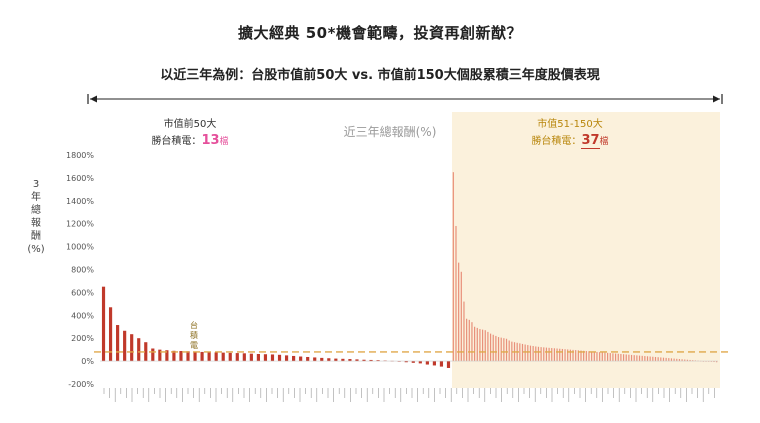  What do you see at coordinates (556, 141) in the screenshot?
I see `group-label-51-150-prefix: 勝台積電：` at bounding box center [556, 141].